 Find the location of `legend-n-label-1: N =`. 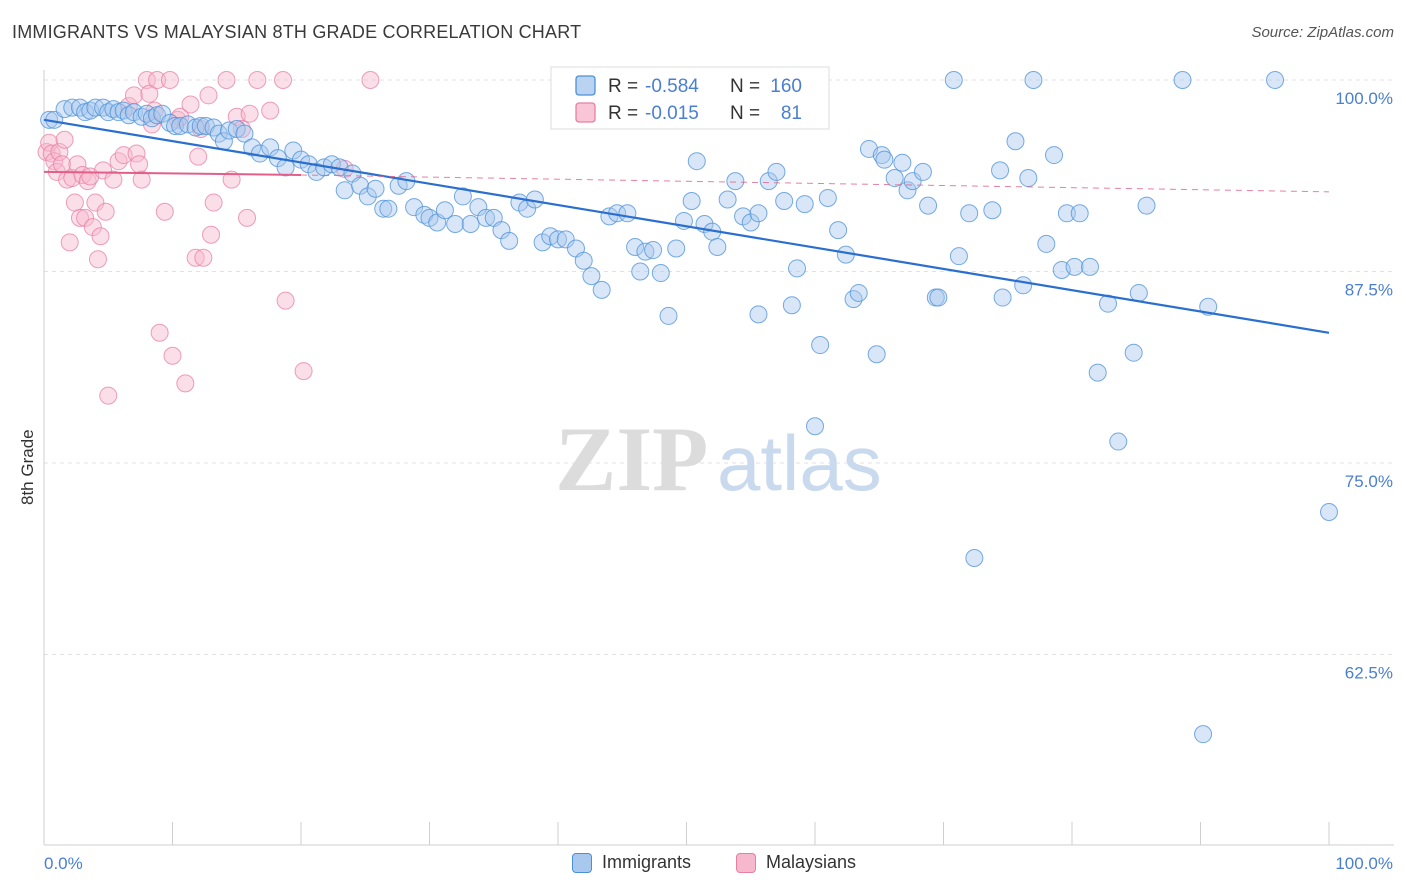

legend-n-label-1: N = is located at coordinates (745, 113).